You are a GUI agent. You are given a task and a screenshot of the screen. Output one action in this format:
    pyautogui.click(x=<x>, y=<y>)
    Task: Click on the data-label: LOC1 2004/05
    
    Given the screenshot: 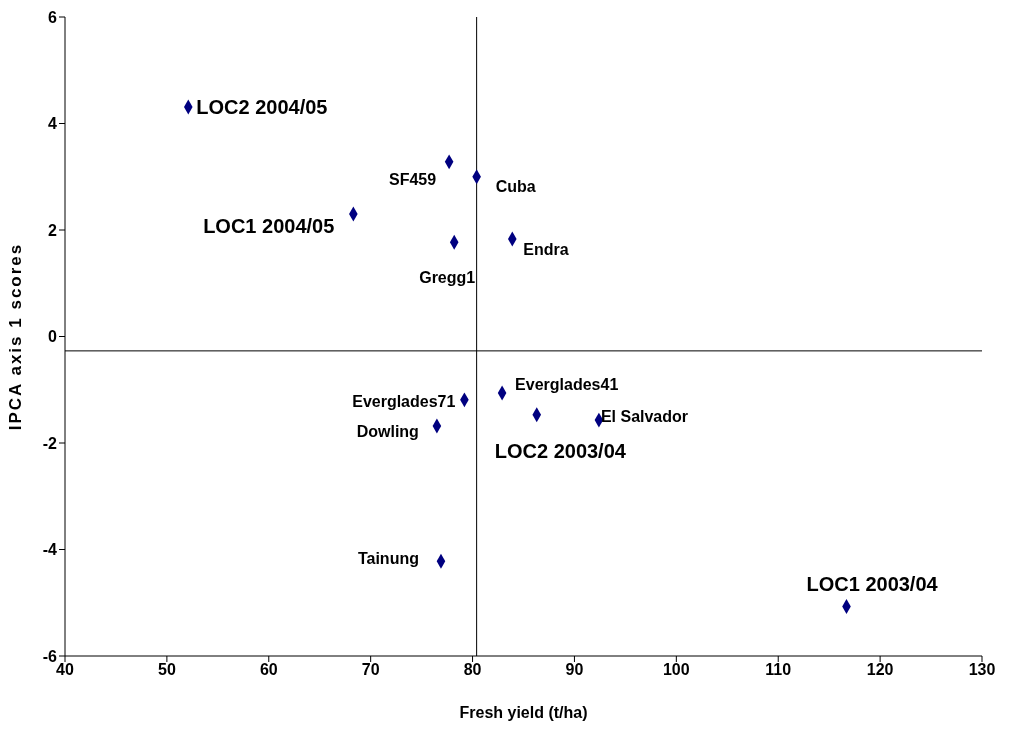 What is the action you would take?
    pyautogui.click(x=269, y=226)
    